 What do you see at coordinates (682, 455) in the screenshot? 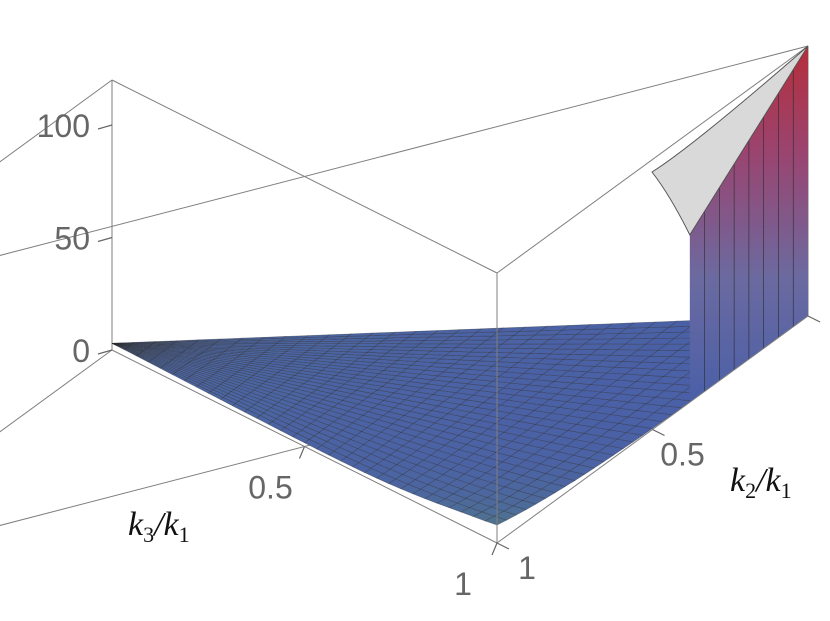
I see `y-tick-label-0.5: 0.5` at bounding box center [682, 455].